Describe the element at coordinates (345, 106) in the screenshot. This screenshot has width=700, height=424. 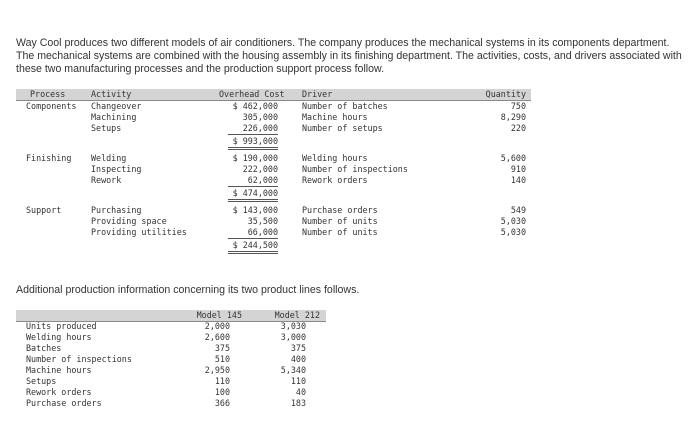
I see `driver-name: Number of batches` at that location.